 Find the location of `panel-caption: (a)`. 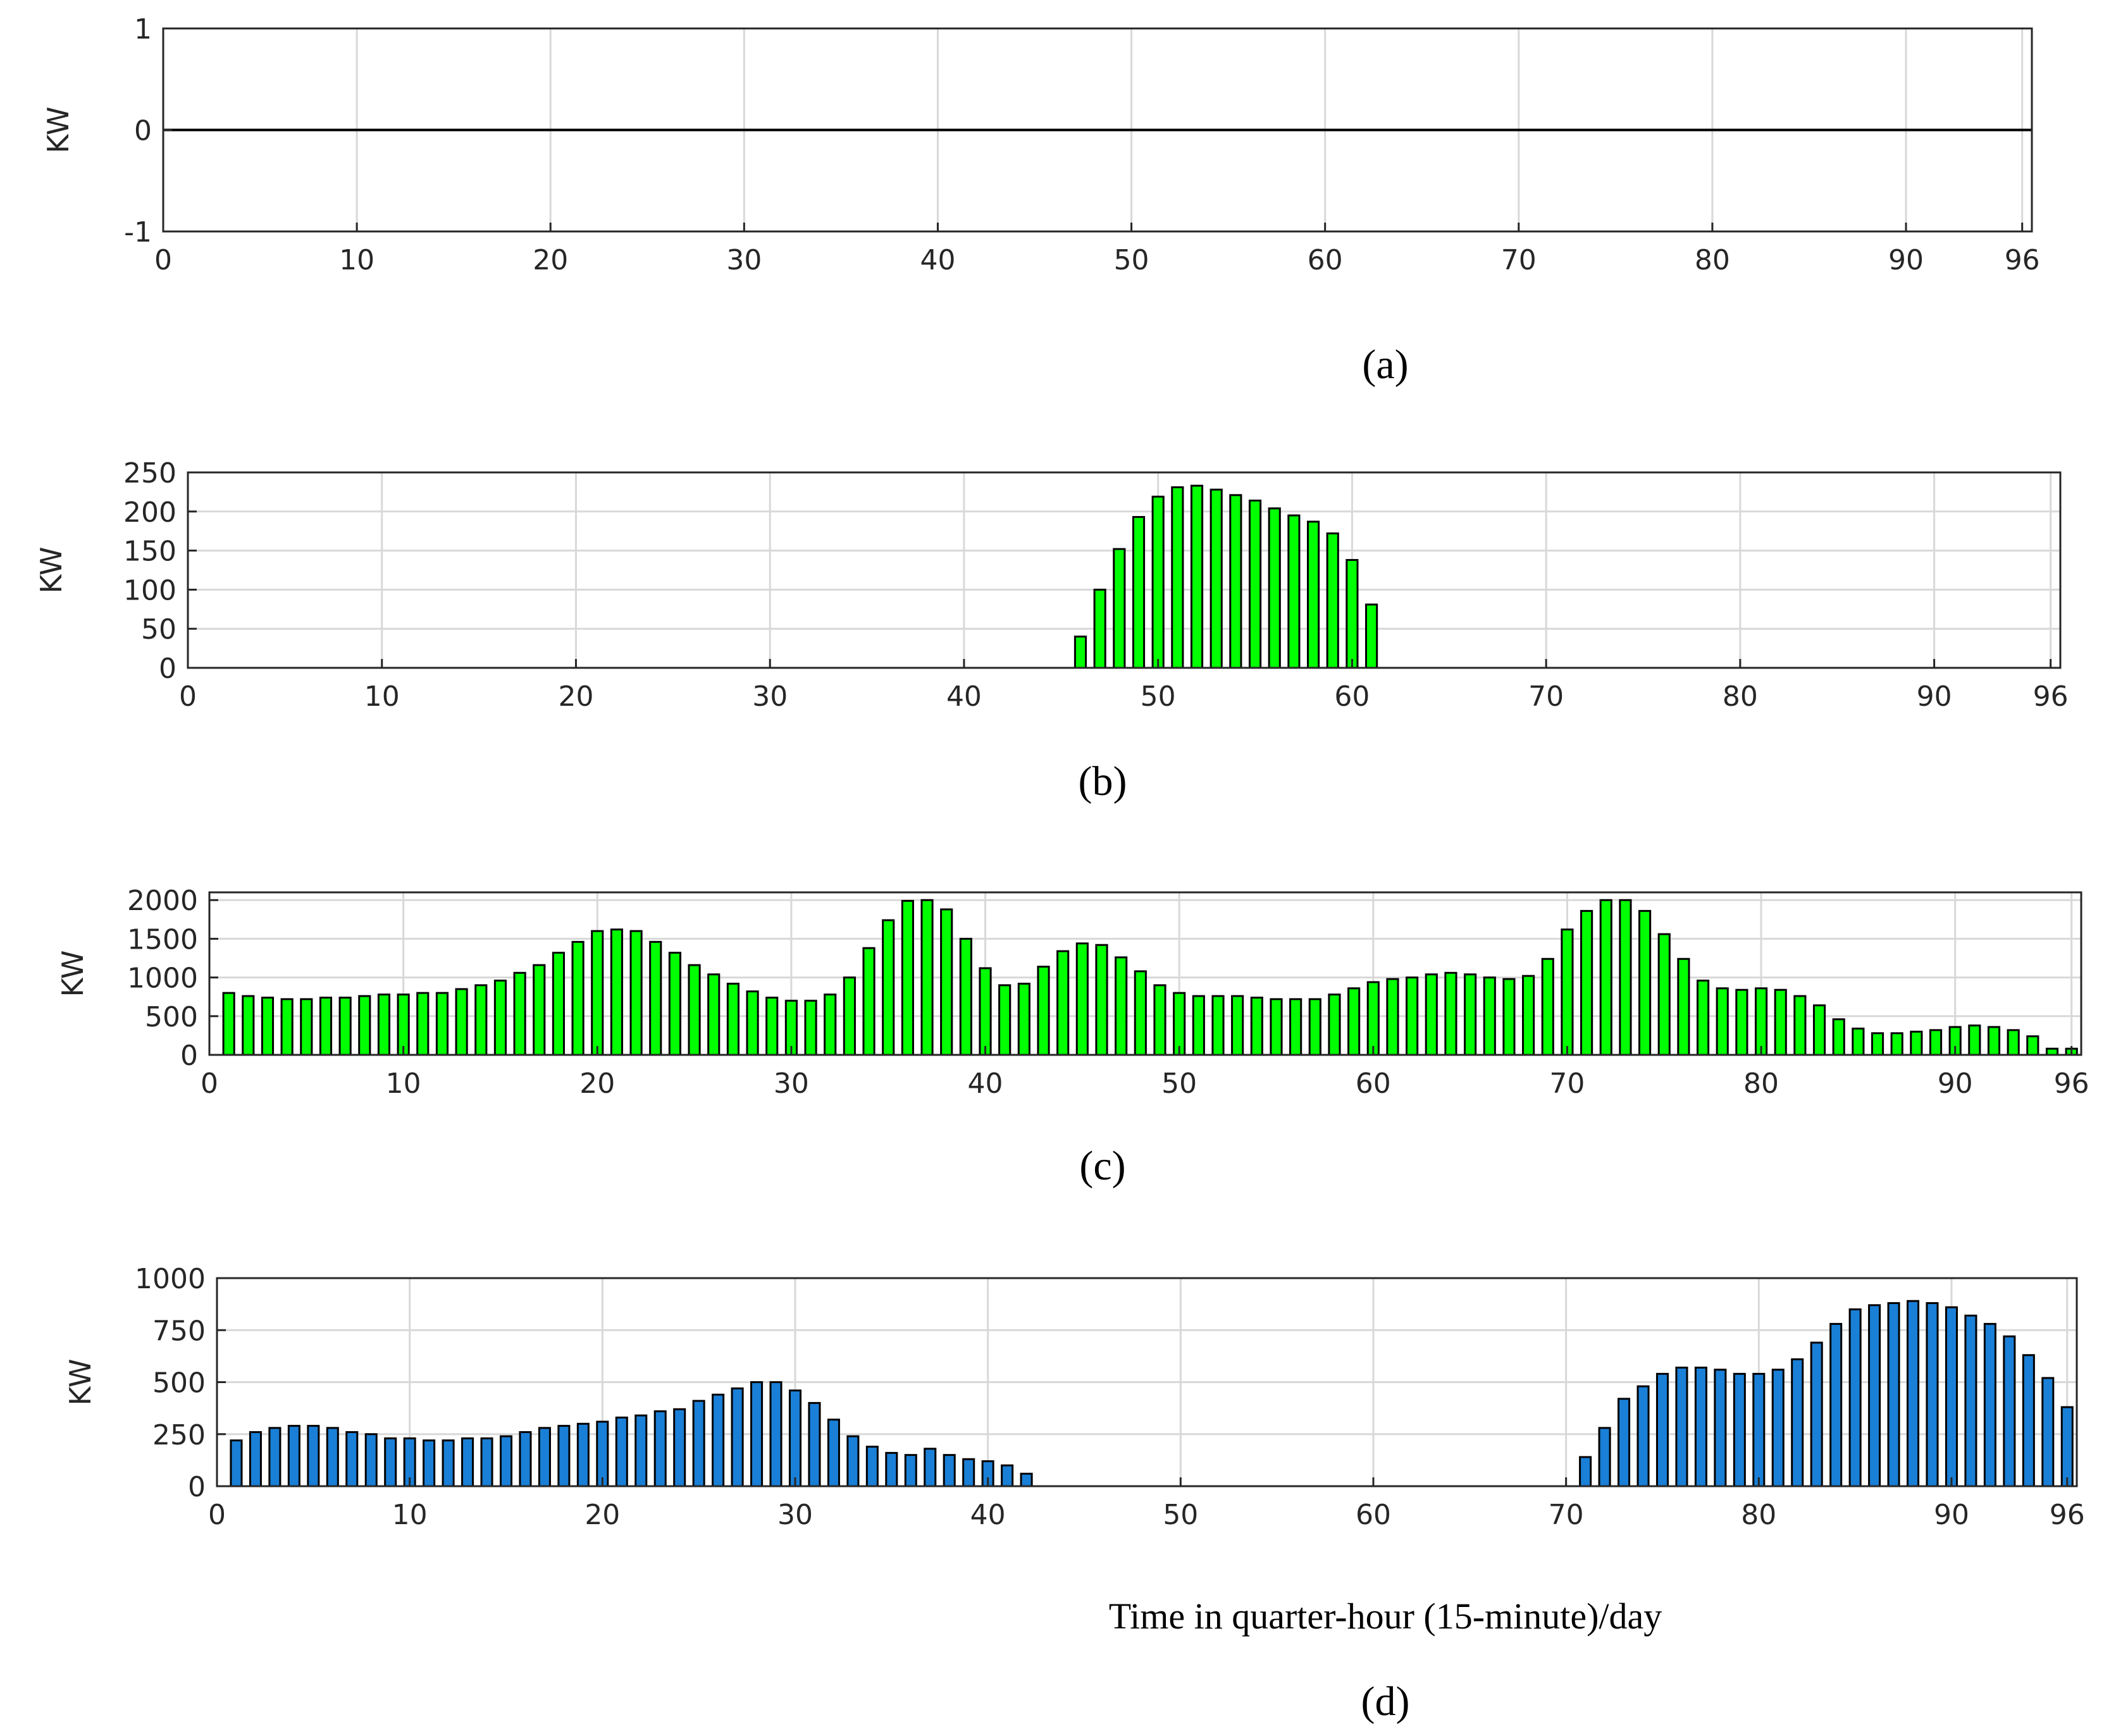

panel-caption: (a) is located at coordinates (1385, 365).